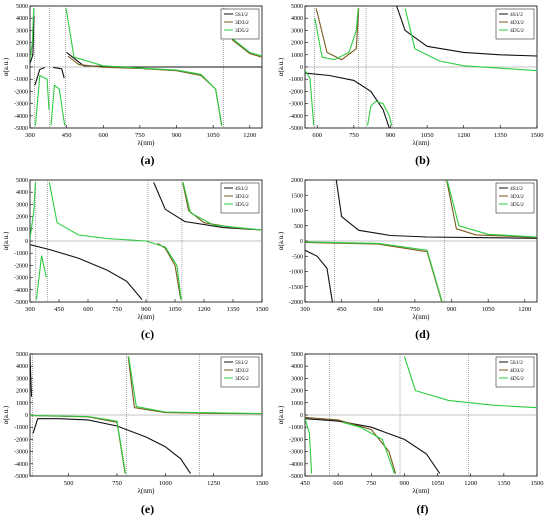 The image size is (550, 523). I want to click on y-tick-label: 500, so click(298, 227).